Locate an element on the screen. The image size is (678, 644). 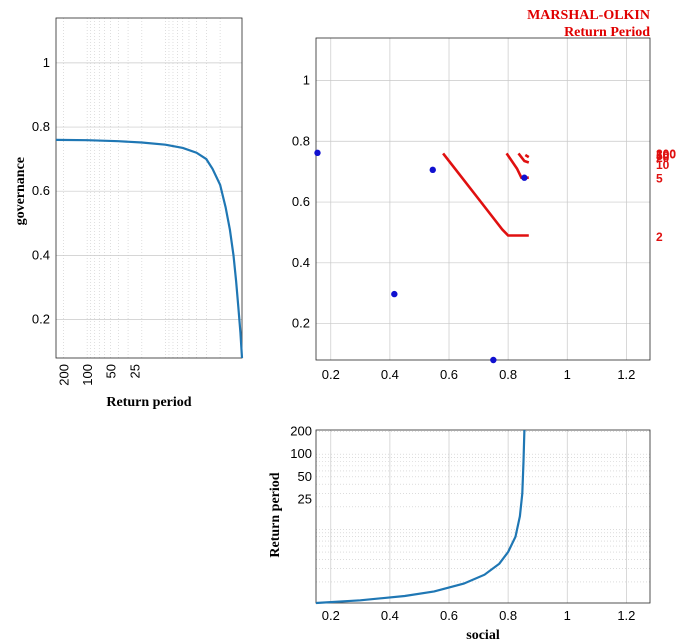
isoline-label-200: 200 is located at coordinates (666, 154).